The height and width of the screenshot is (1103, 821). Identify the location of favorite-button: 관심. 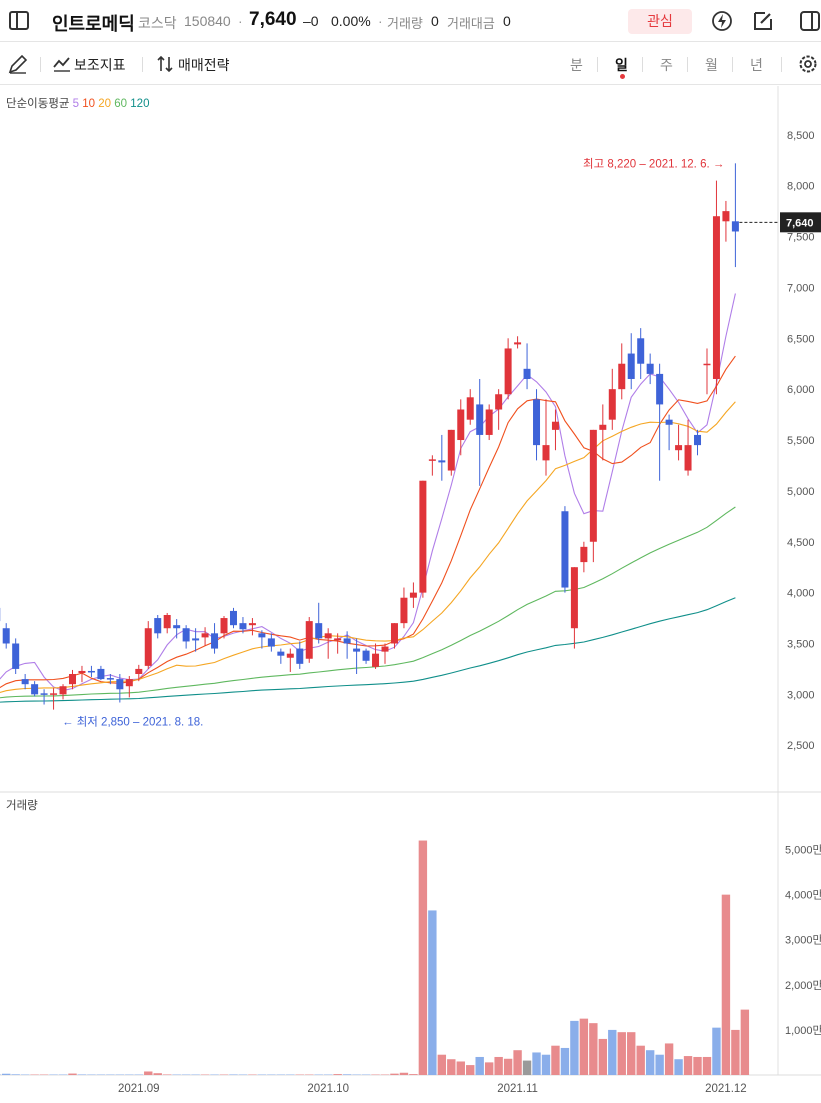
(660, 21).